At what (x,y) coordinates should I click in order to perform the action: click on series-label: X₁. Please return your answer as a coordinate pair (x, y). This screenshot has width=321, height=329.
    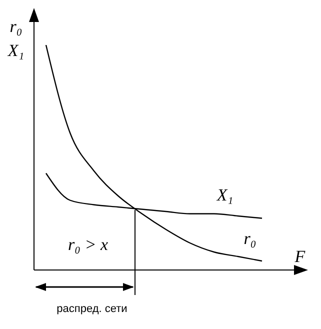
    Looking at the image, I should click on (225, 194).